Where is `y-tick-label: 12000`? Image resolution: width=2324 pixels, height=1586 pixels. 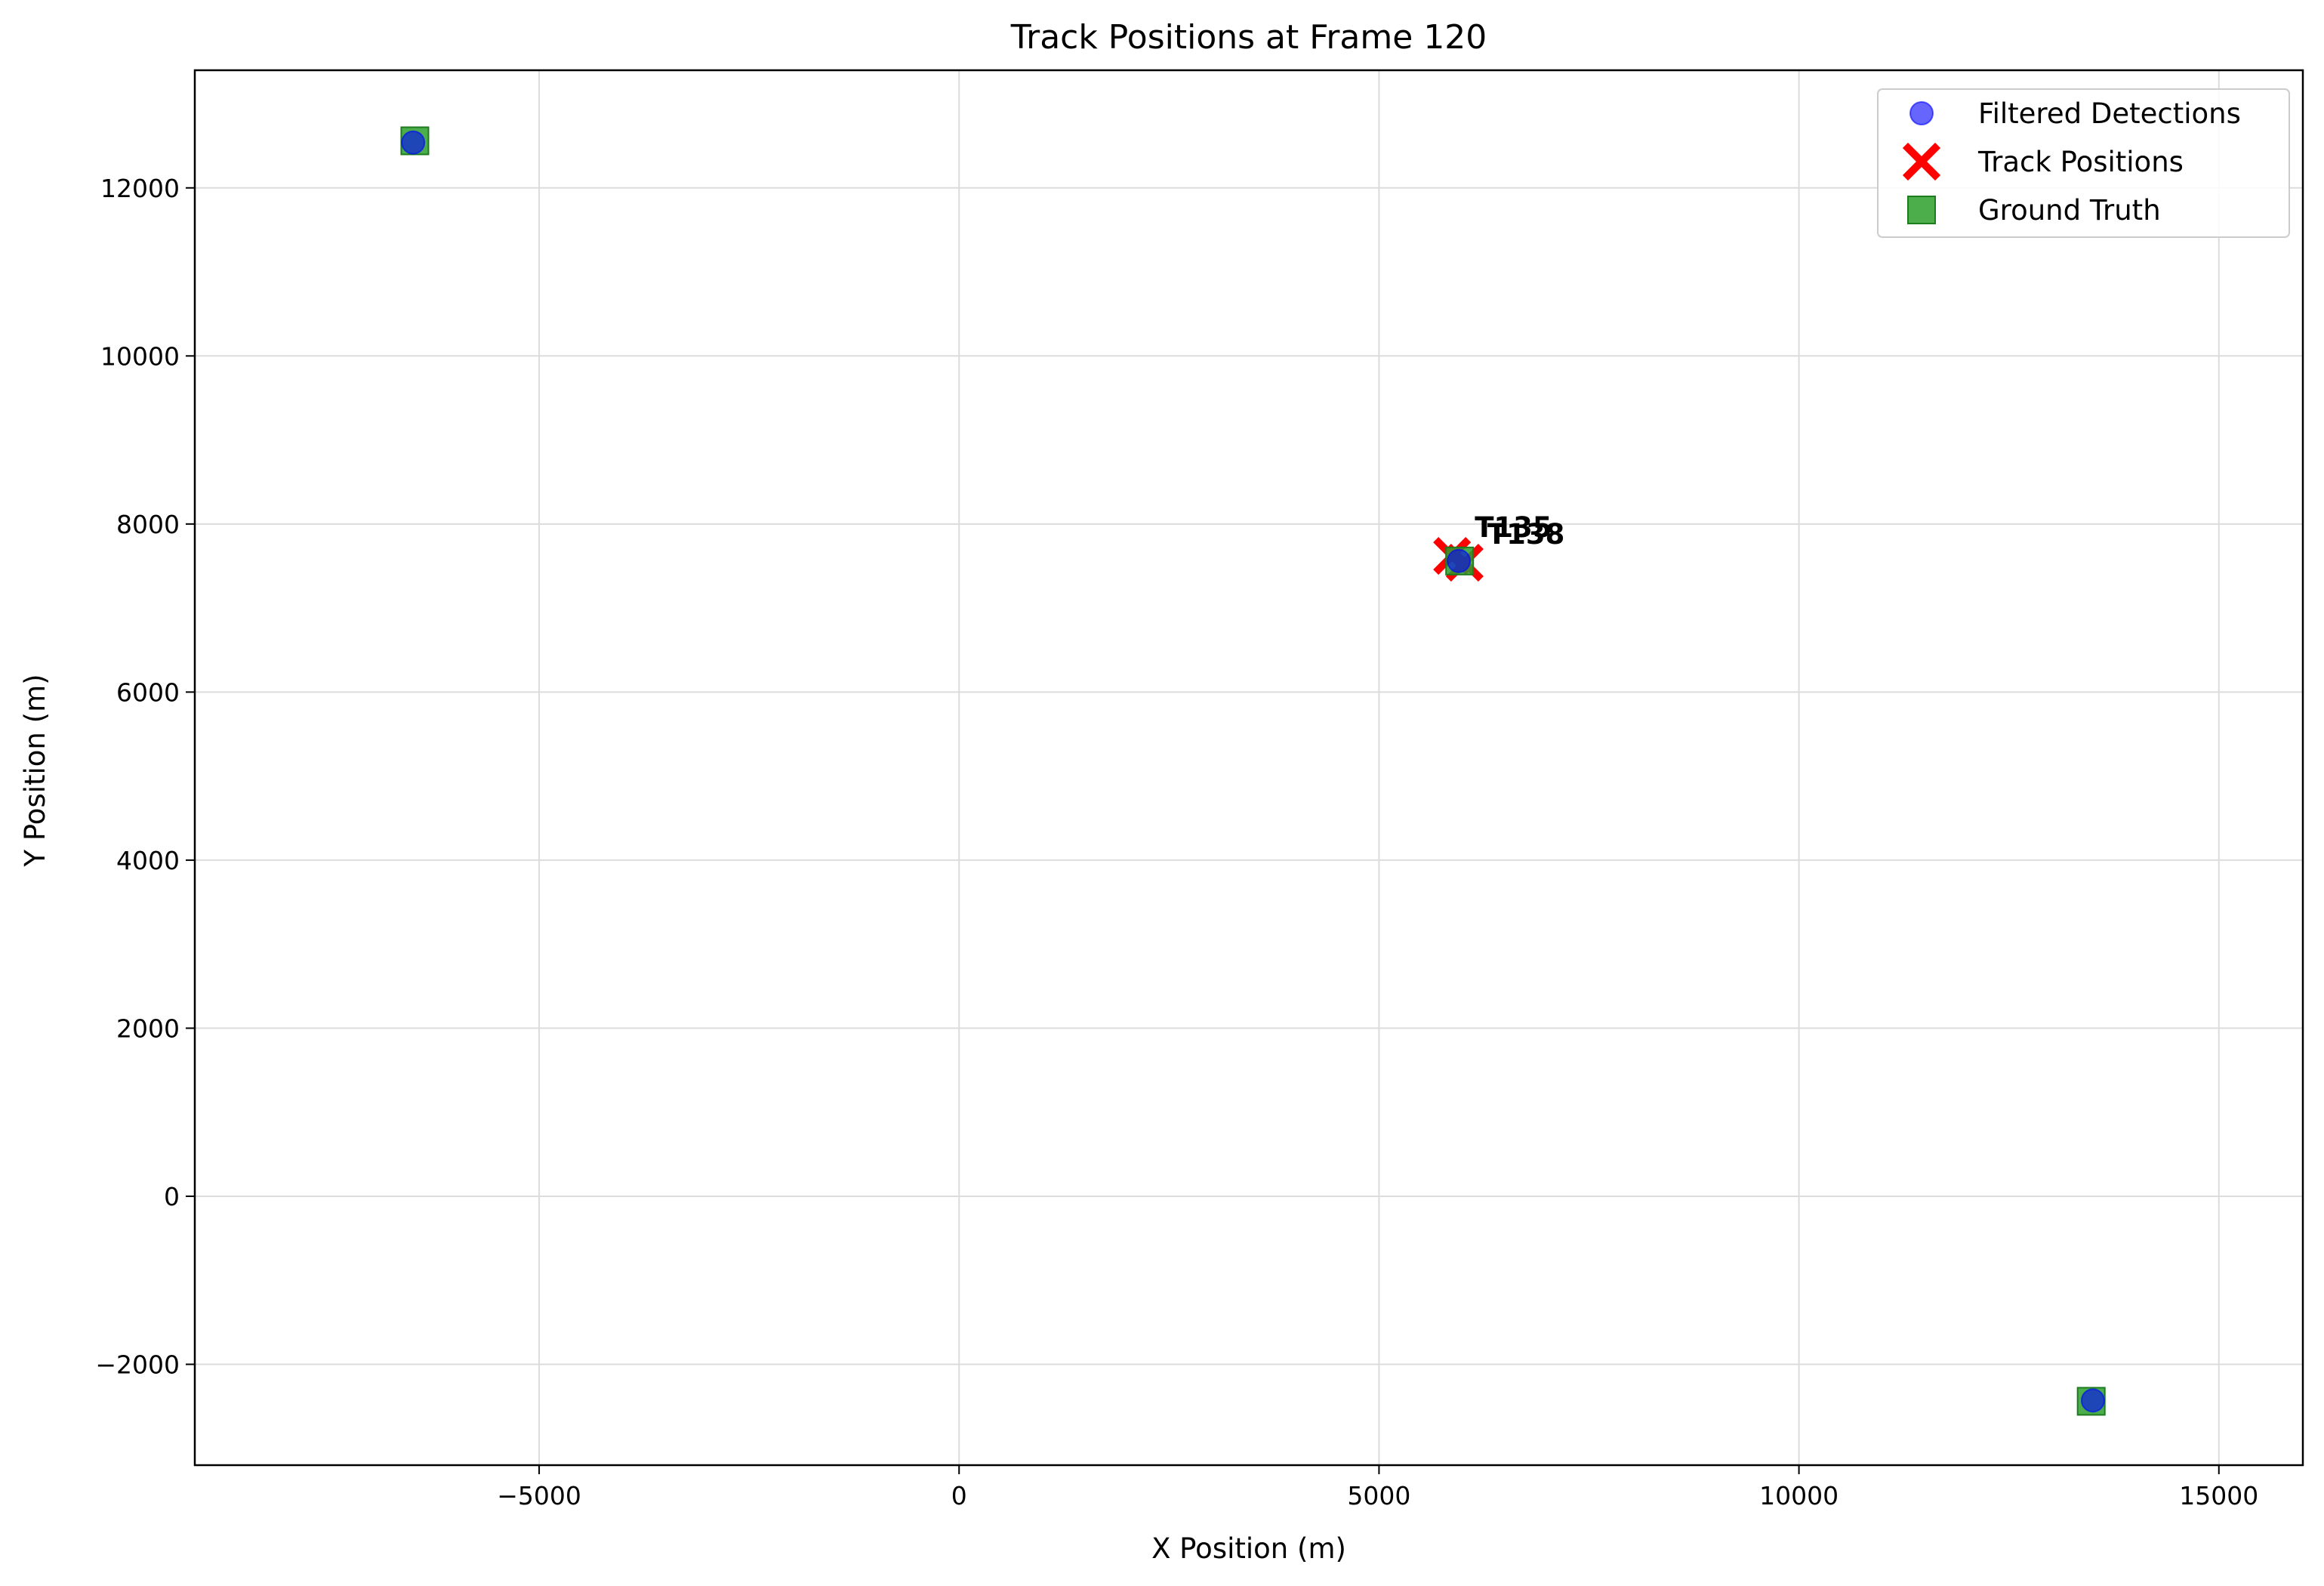
y-tick-label: 12000 is located at coordinates (140, 189).